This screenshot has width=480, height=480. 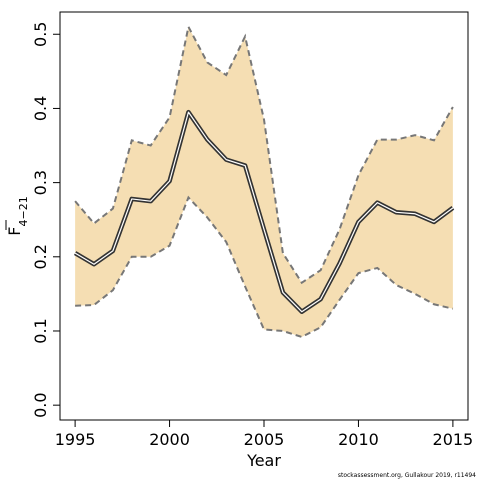 I want to click on y-tick-label: 0.2, so click(x=40, y=256).